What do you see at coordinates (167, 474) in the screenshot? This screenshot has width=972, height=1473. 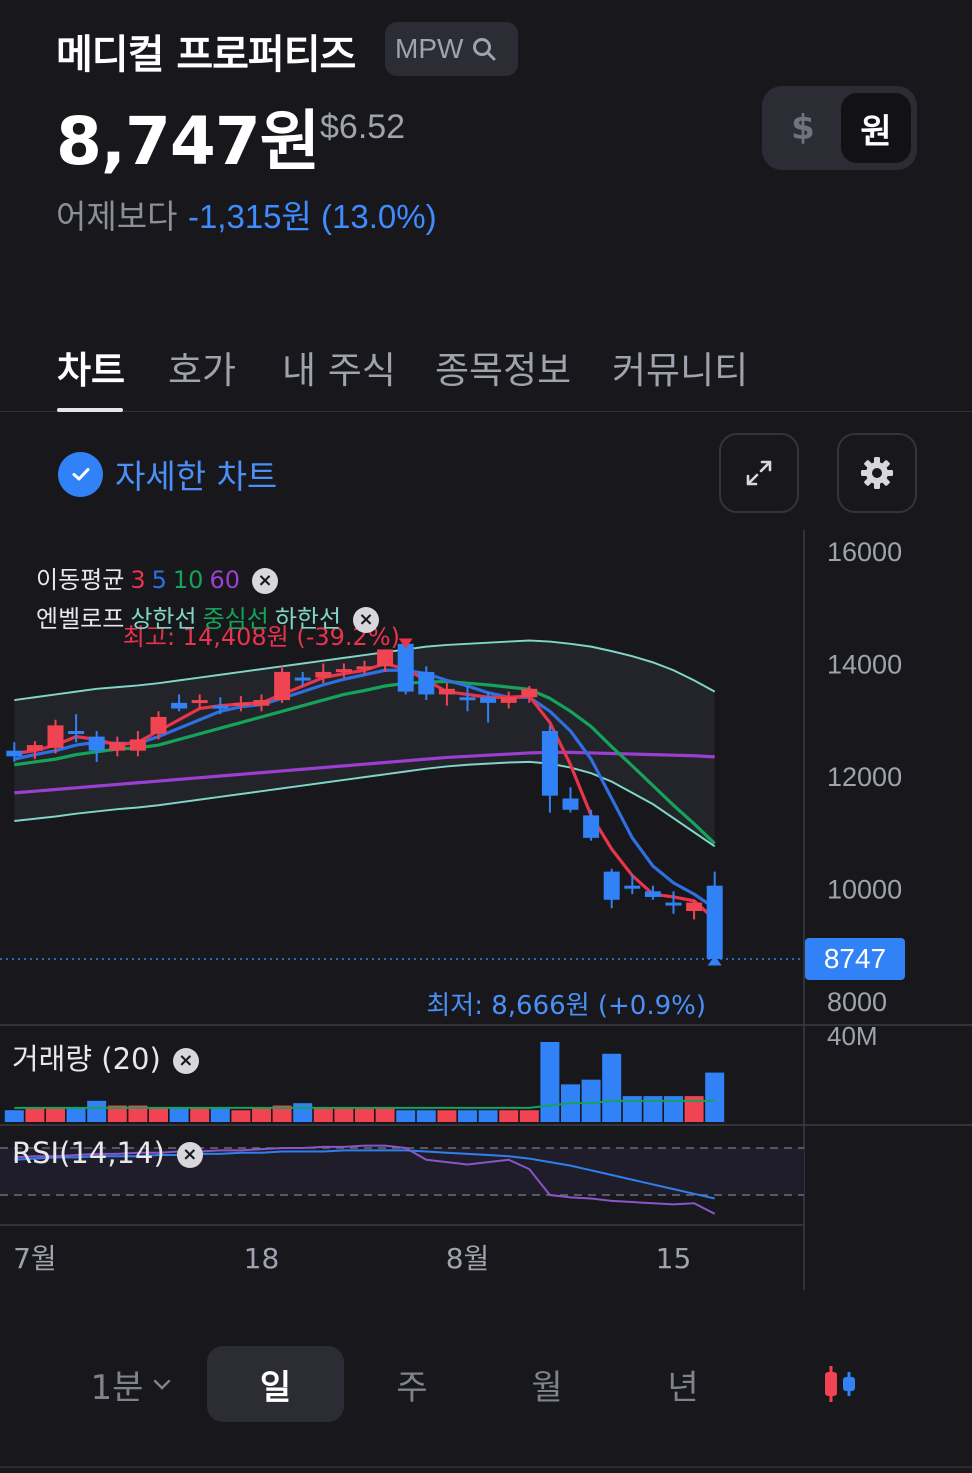 I see `detail-chart-toggle: 자세한 차트` at bounding box center [167, 474].